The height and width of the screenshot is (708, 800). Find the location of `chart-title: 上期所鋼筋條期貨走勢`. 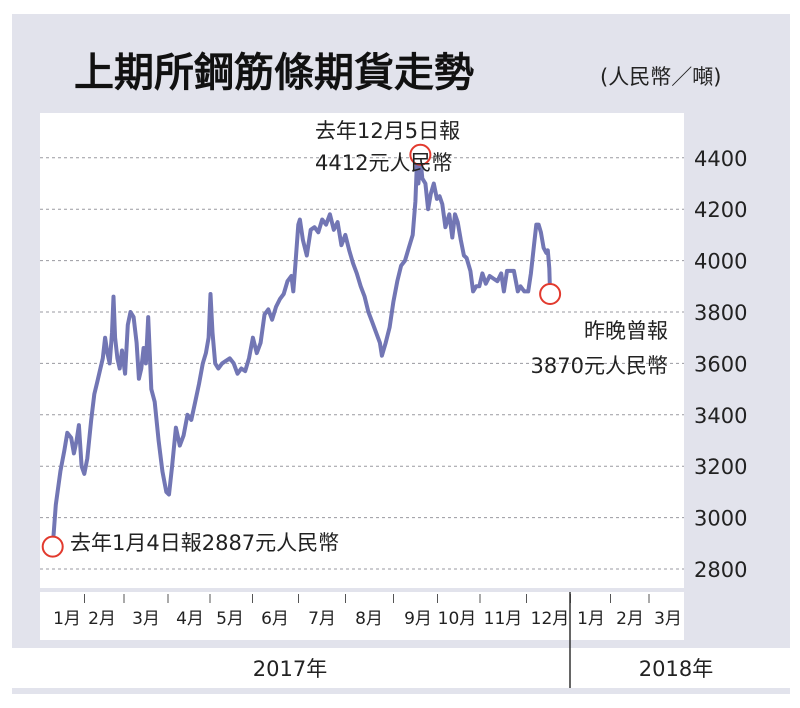

chart-title: 上期所鋼筋條期貨走勢 is located at coordinates (274, 72).